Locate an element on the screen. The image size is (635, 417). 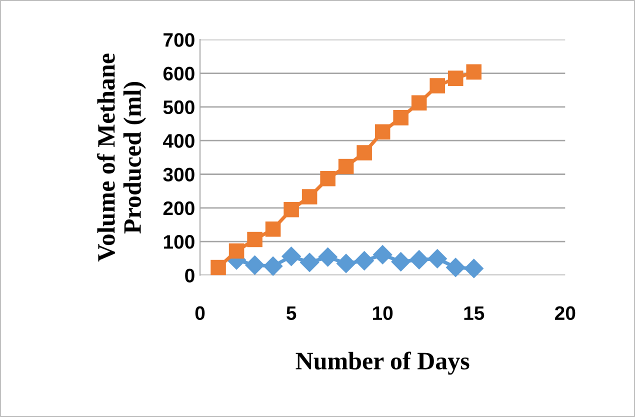
y-tick-label: 0 is located at coordinates (189, 275).